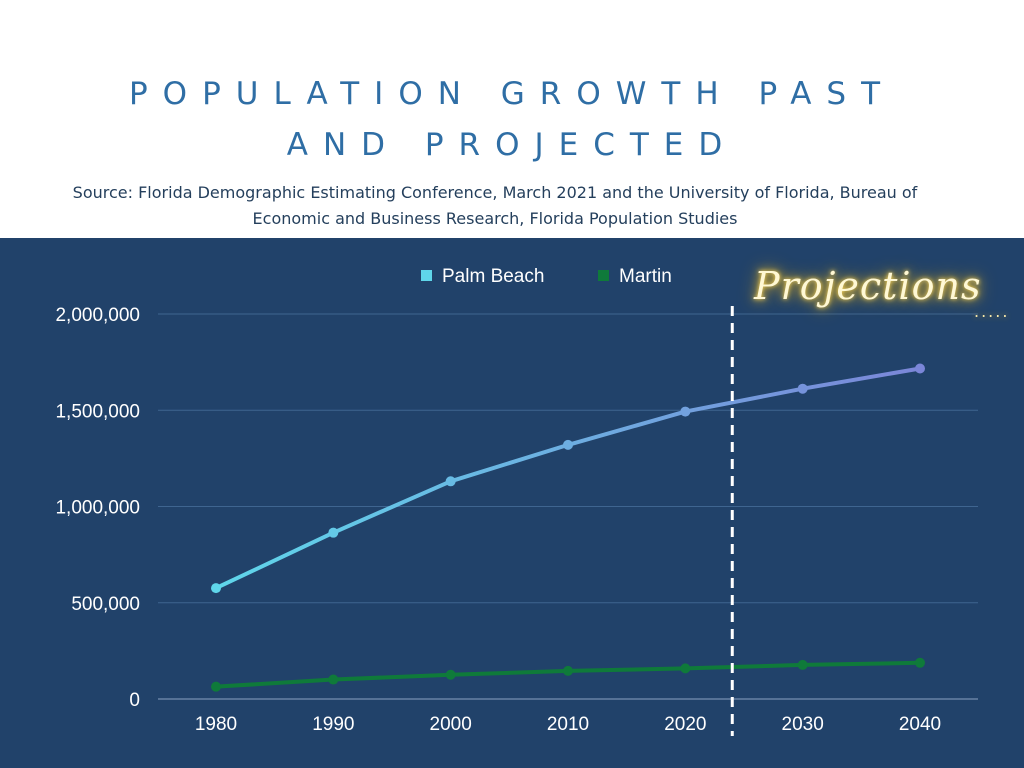 This screenshot has width=1024, height=768. What do you see at coordinates (920, 724) in the screenshot?
I see `x-tick-label: 2040` at bounding box center [920, 724].